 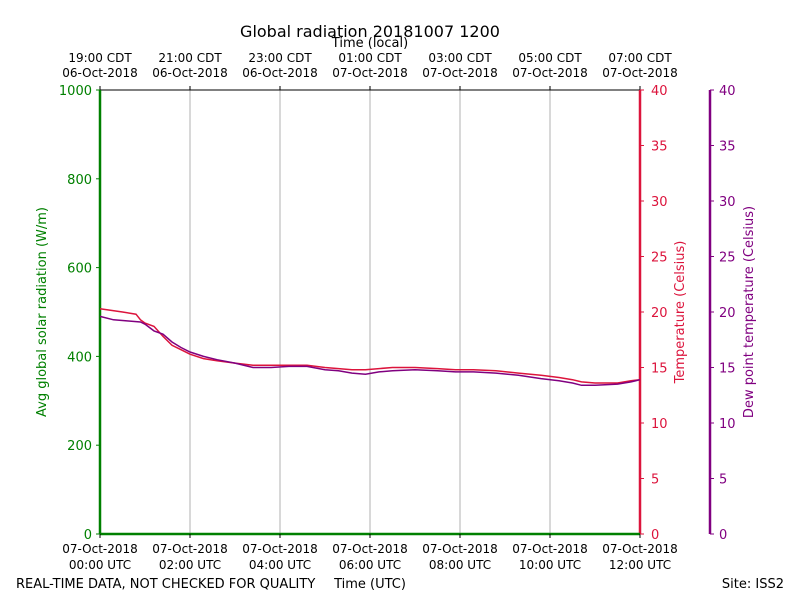 I want to click on bottom-tick-label: 02:00 UTC, so click(x=190, y=565).